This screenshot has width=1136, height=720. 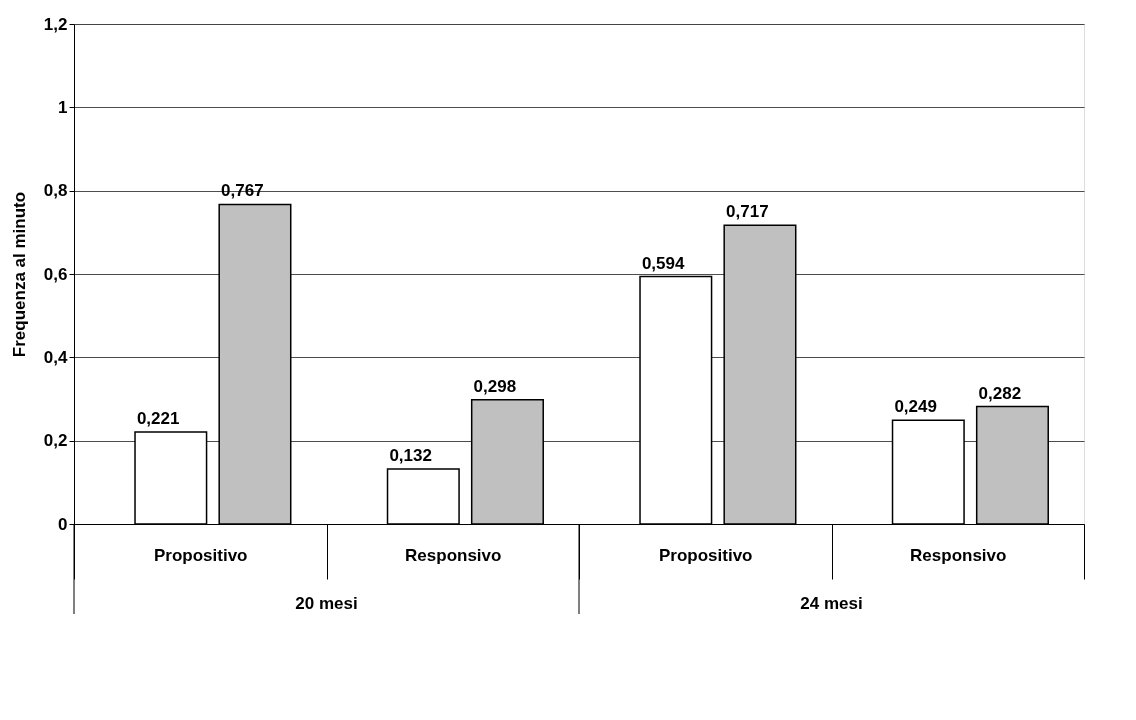 What do you see at coordinates (56, 357) in the screenshot?
I see `y-tick-label: 0,4` at bounding box center [56, 357].